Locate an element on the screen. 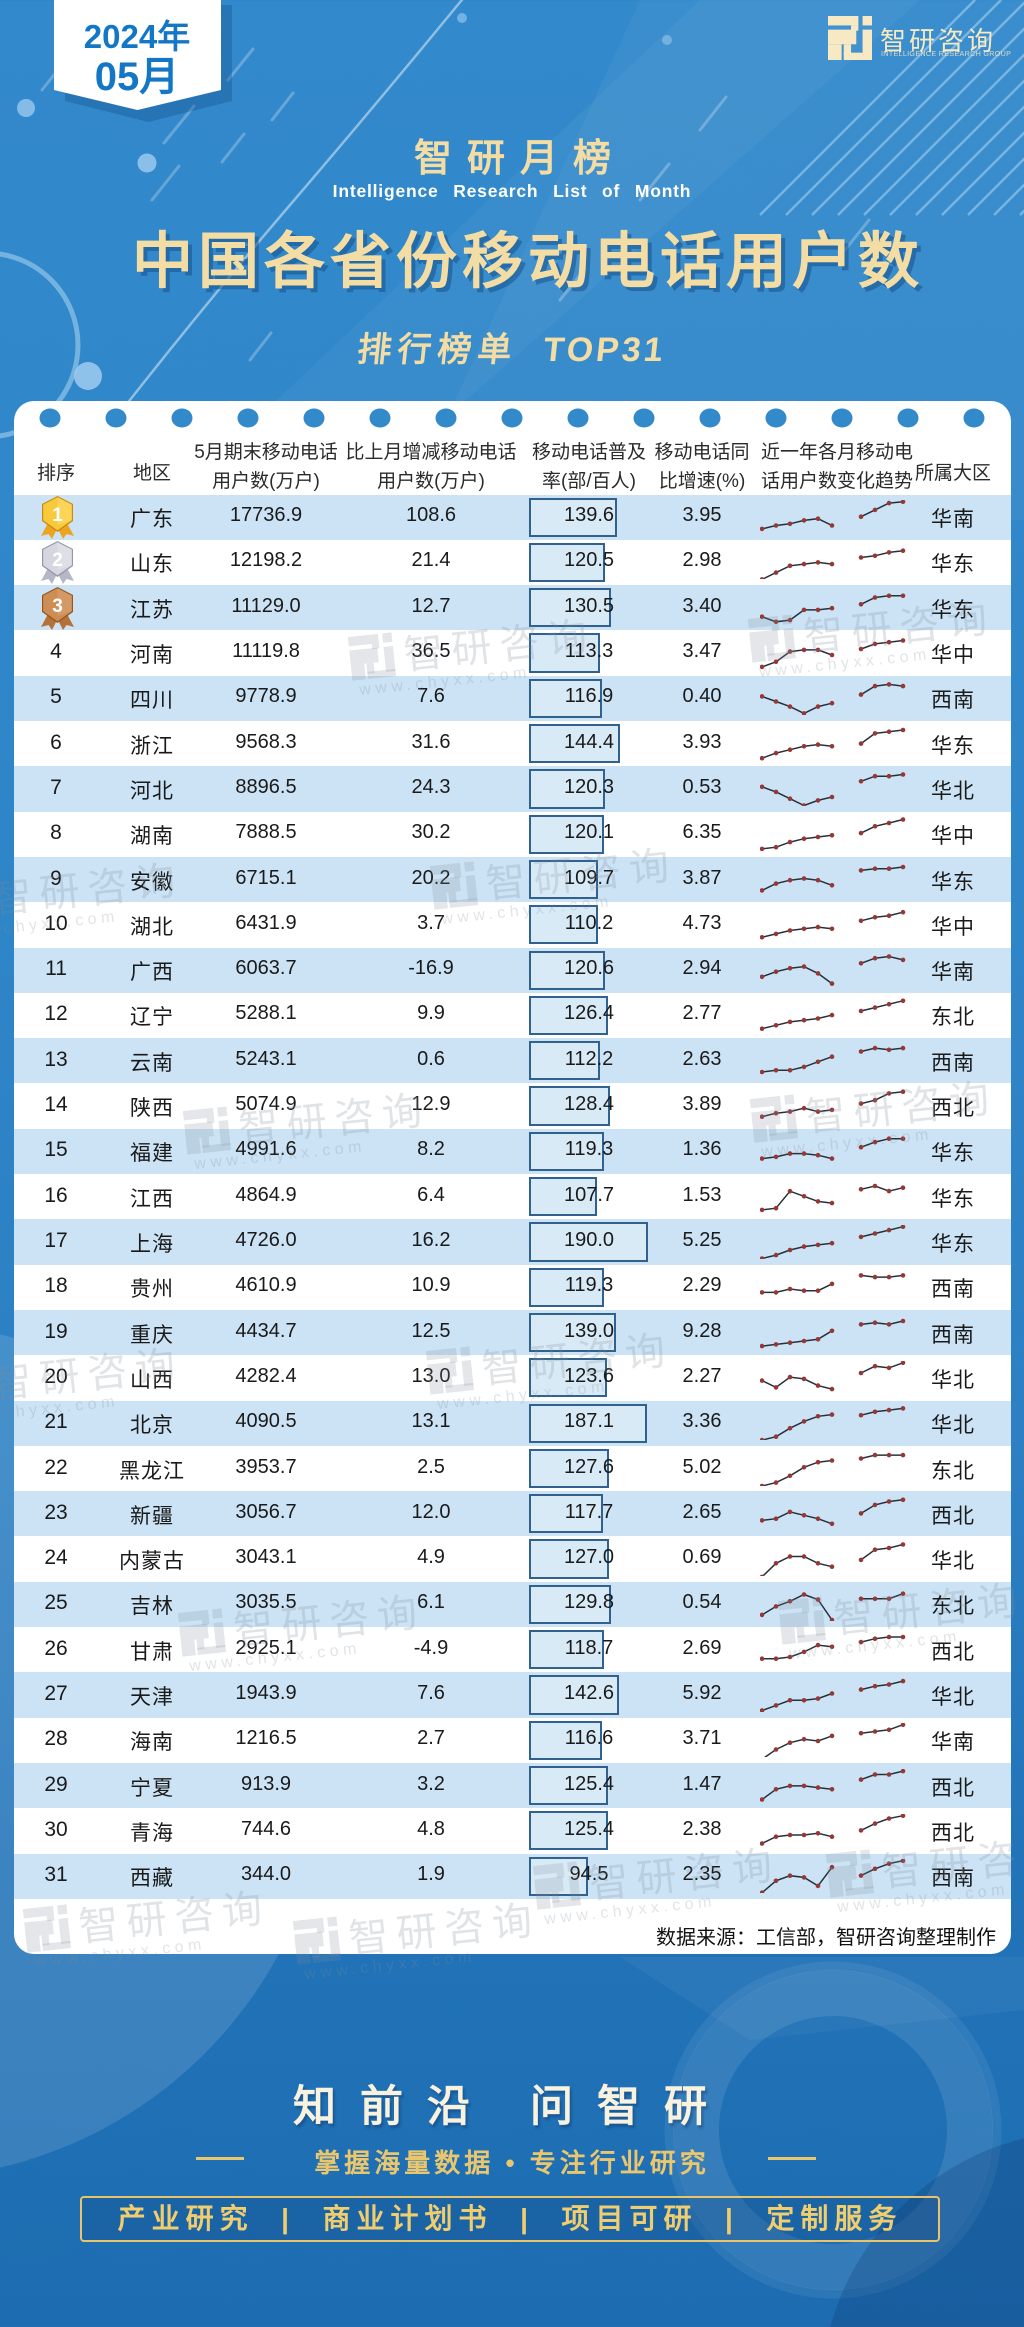 Image resolution: width=1024 pixels, height=2327 pixels. svg-text: 2 is located at coordinates (57, 560).